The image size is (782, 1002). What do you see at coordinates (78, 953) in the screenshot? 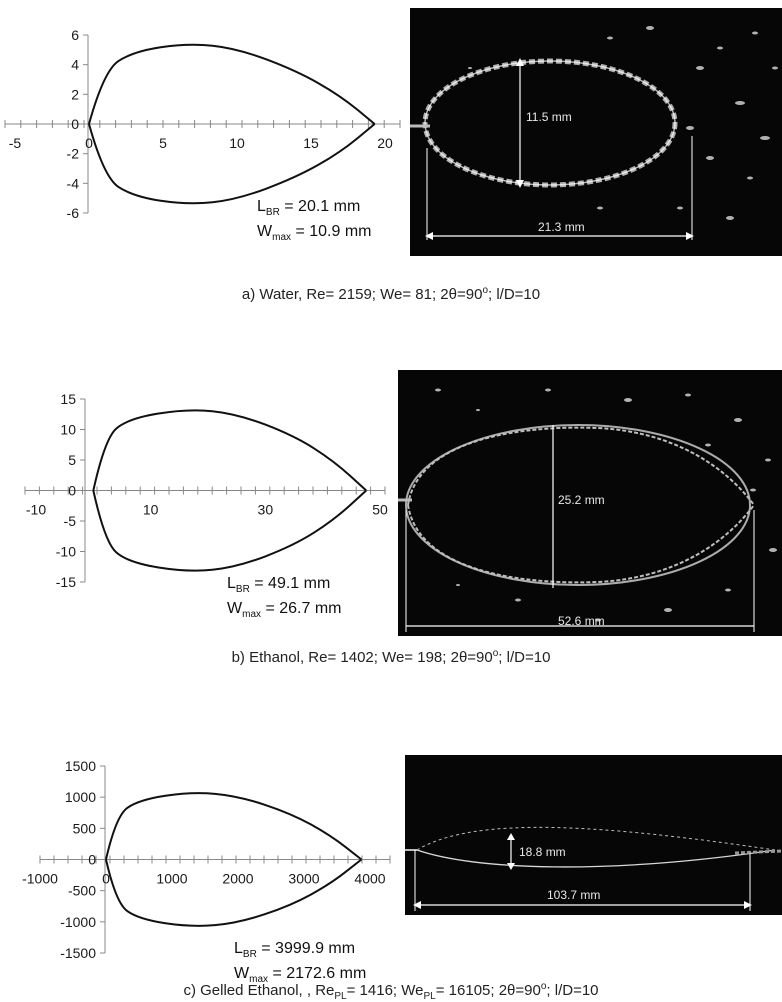
I see `y-tick-label: -1500` at bounding box center [78, 953].